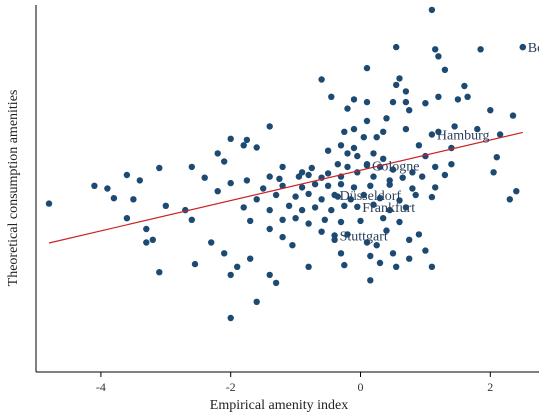 The image size is (539, 416). I want to click on city-label-düsseldorf: Düsseldorf, so click(371, 196).